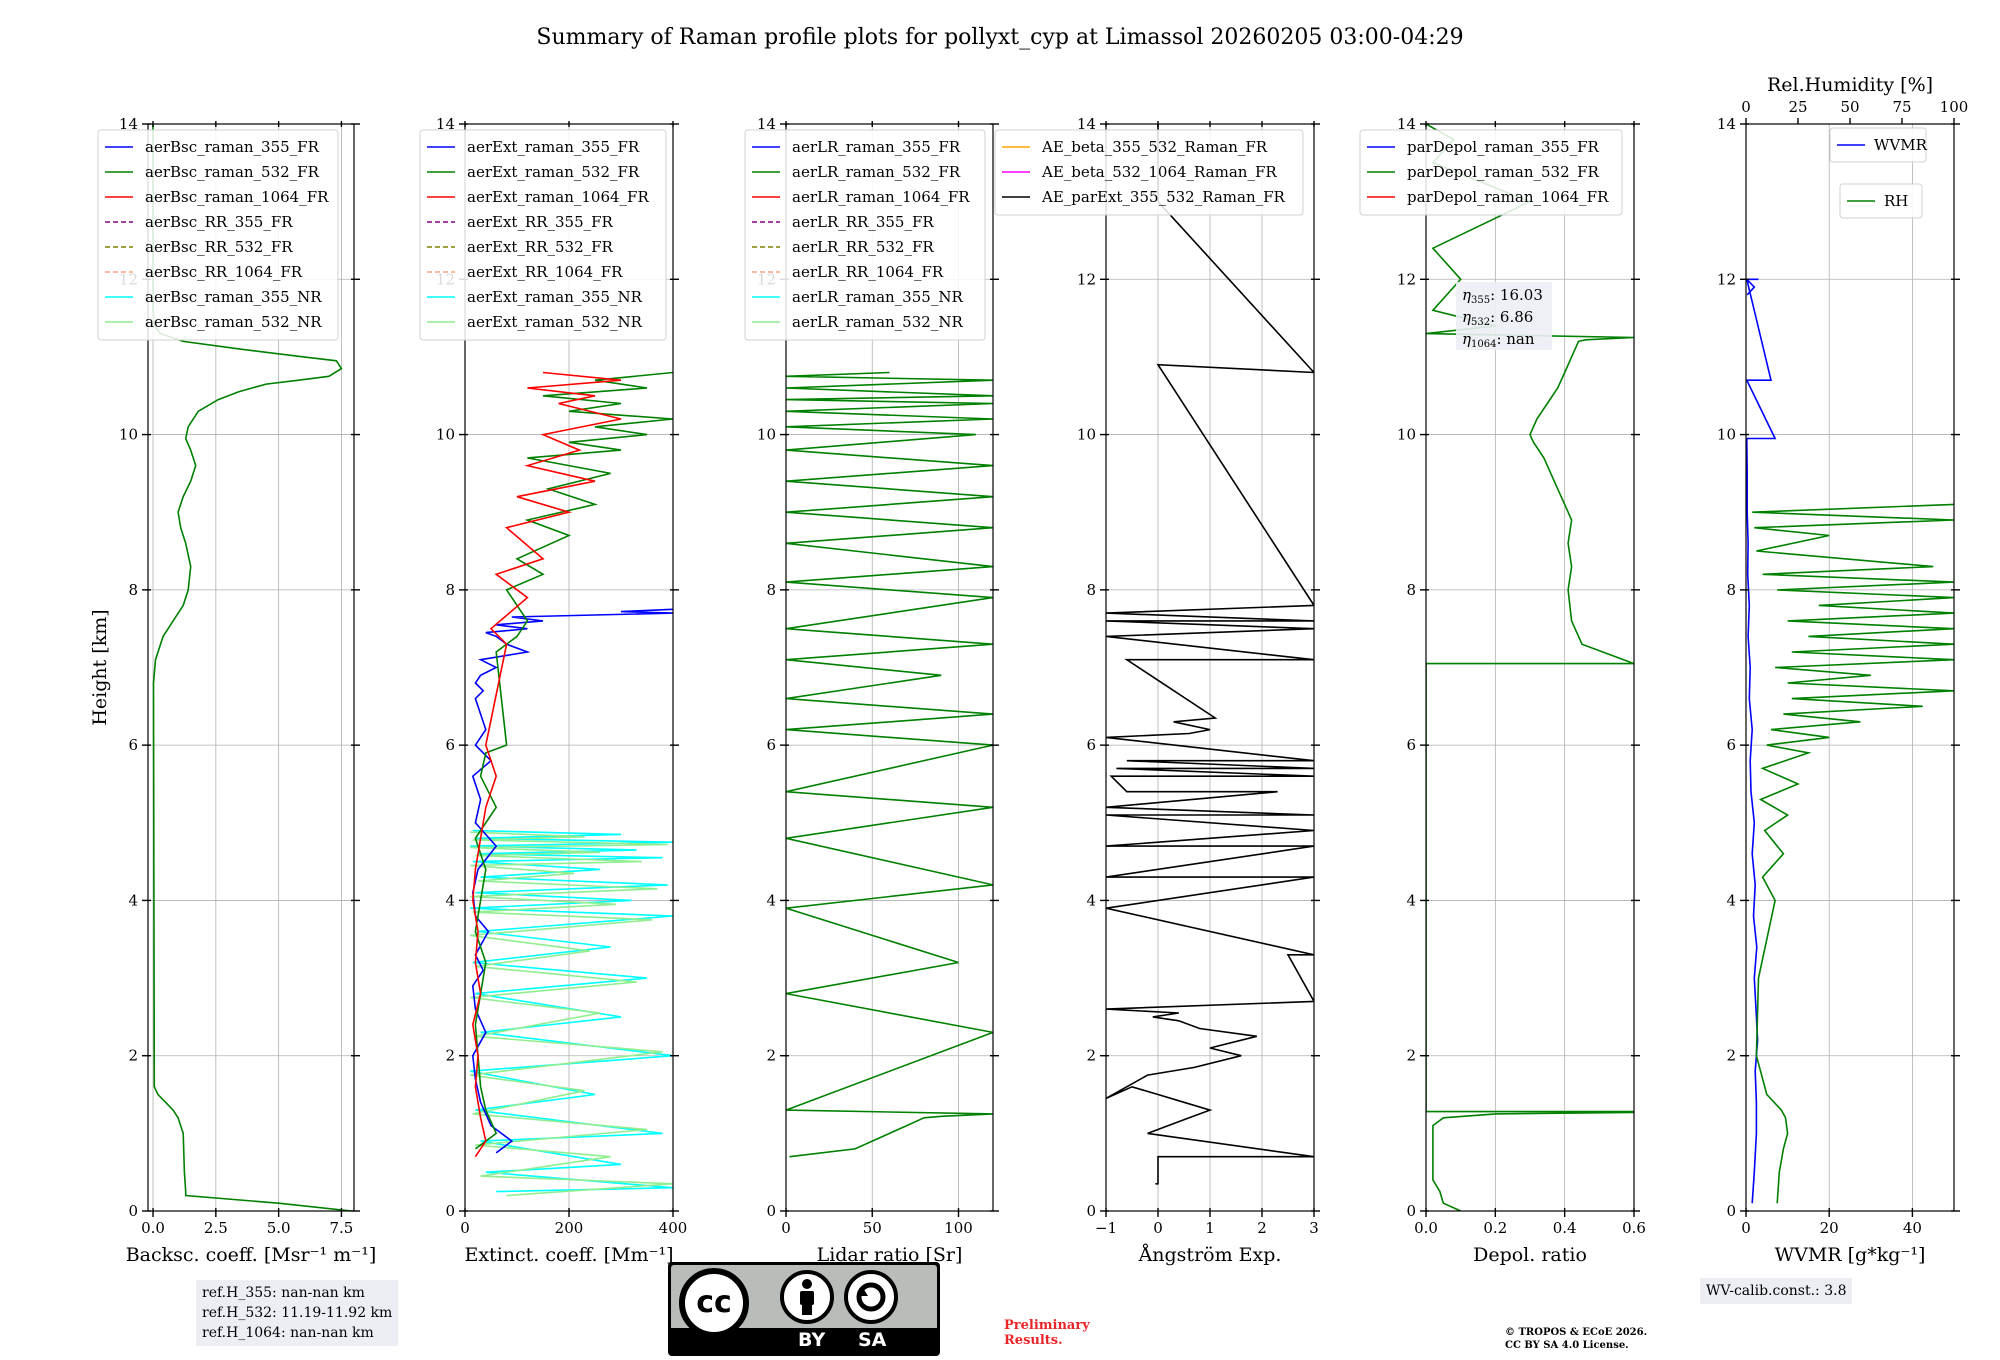  I want to click on xtick-label: 400, so click(673, 1228).